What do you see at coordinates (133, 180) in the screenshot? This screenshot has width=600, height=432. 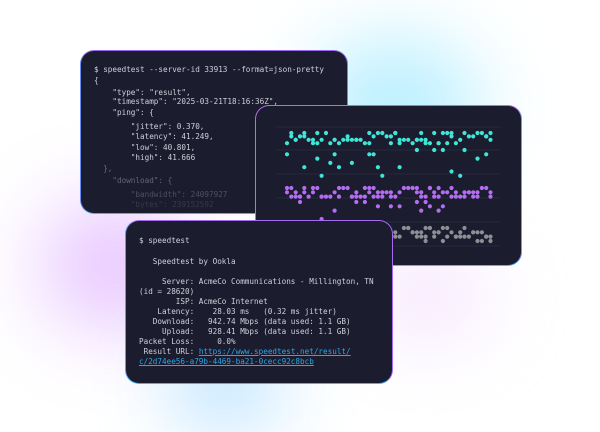 I see `json-line: "download": {` at bounding box center [133, 180].